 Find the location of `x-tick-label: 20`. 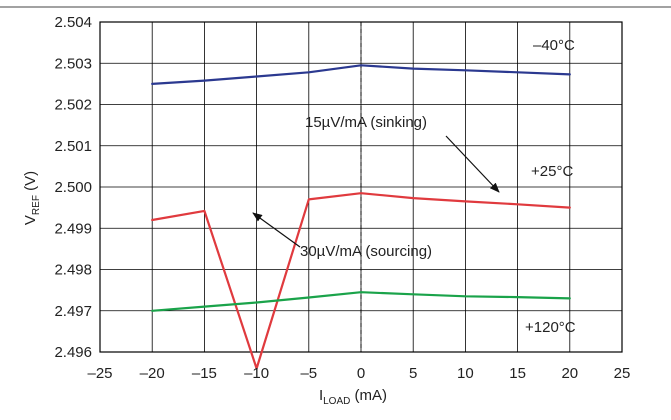

x-tick-label: 20 is located at coordinates (569, 373).